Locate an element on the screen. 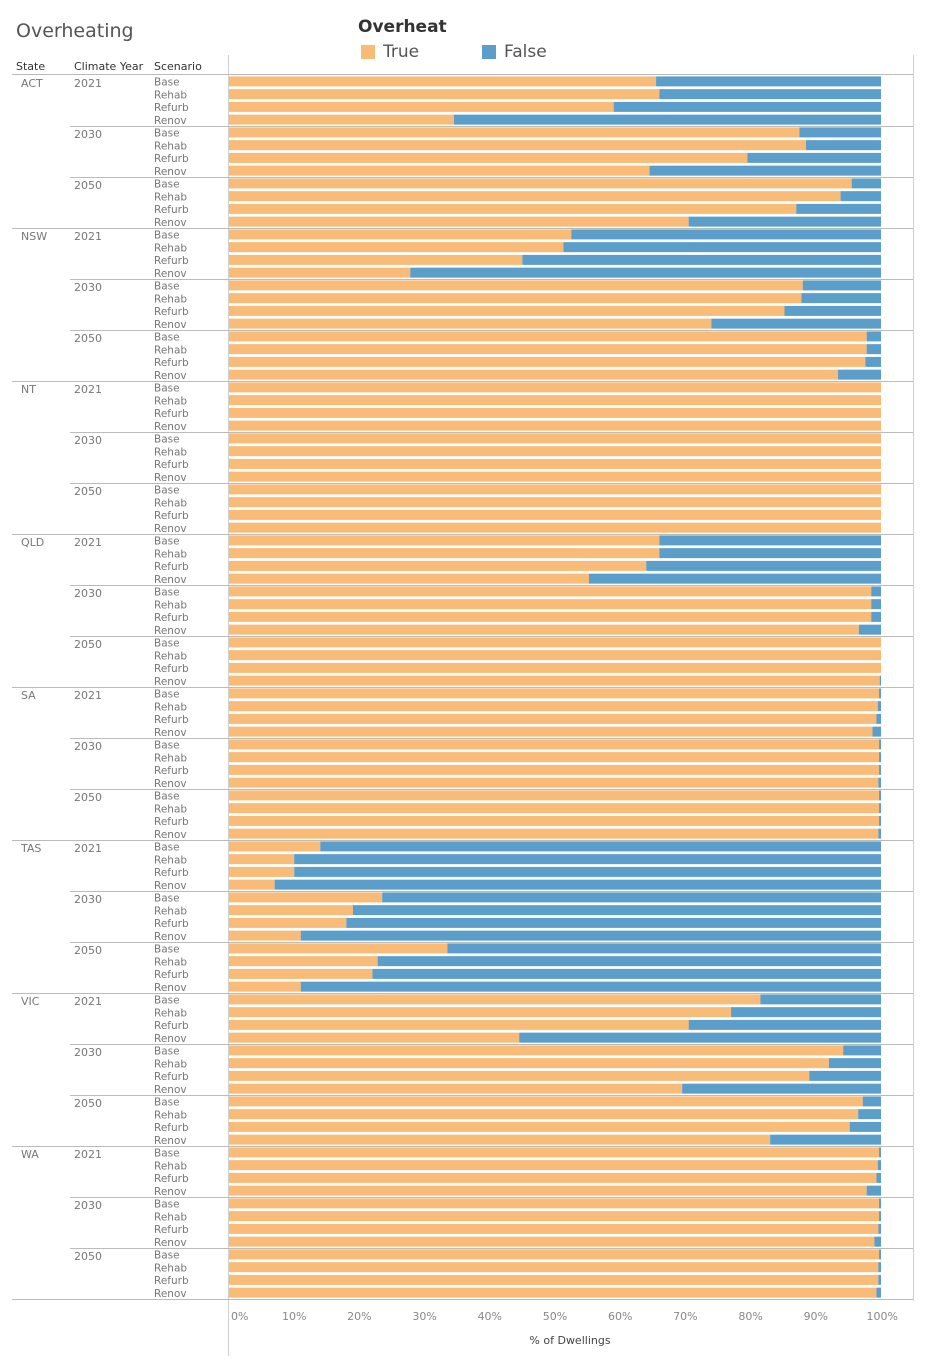  year-label: 2021 is located at coordinates (88, 236).